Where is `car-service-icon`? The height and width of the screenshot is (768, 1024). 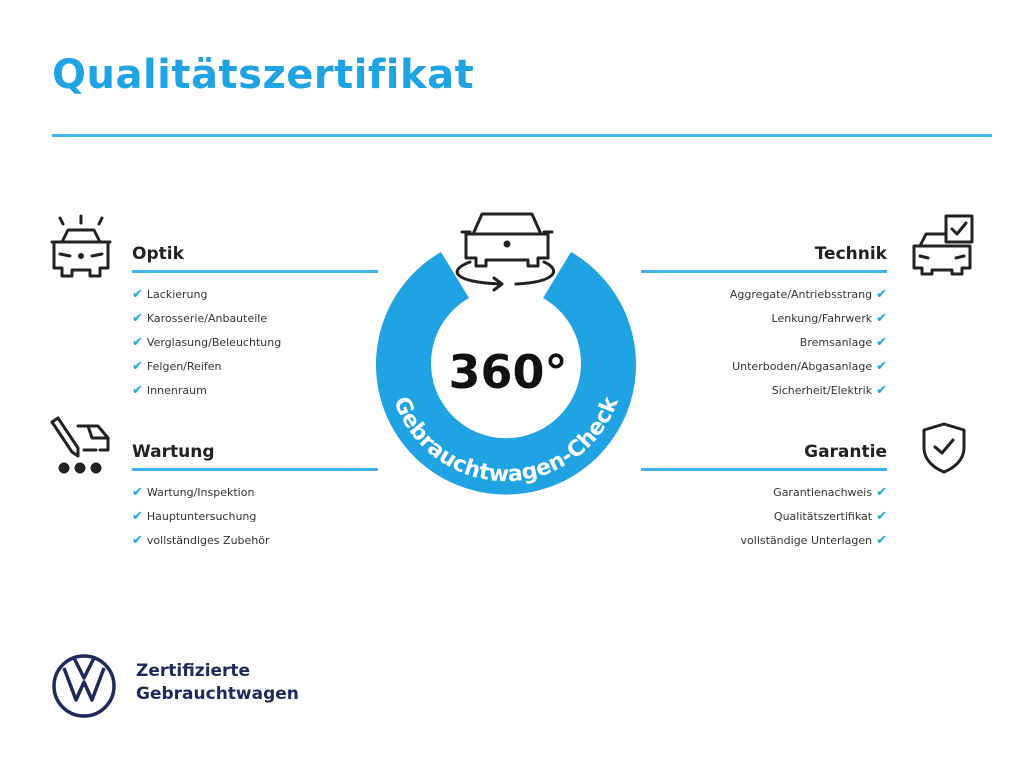 car-service-icon is located at coordinates (80, 445).